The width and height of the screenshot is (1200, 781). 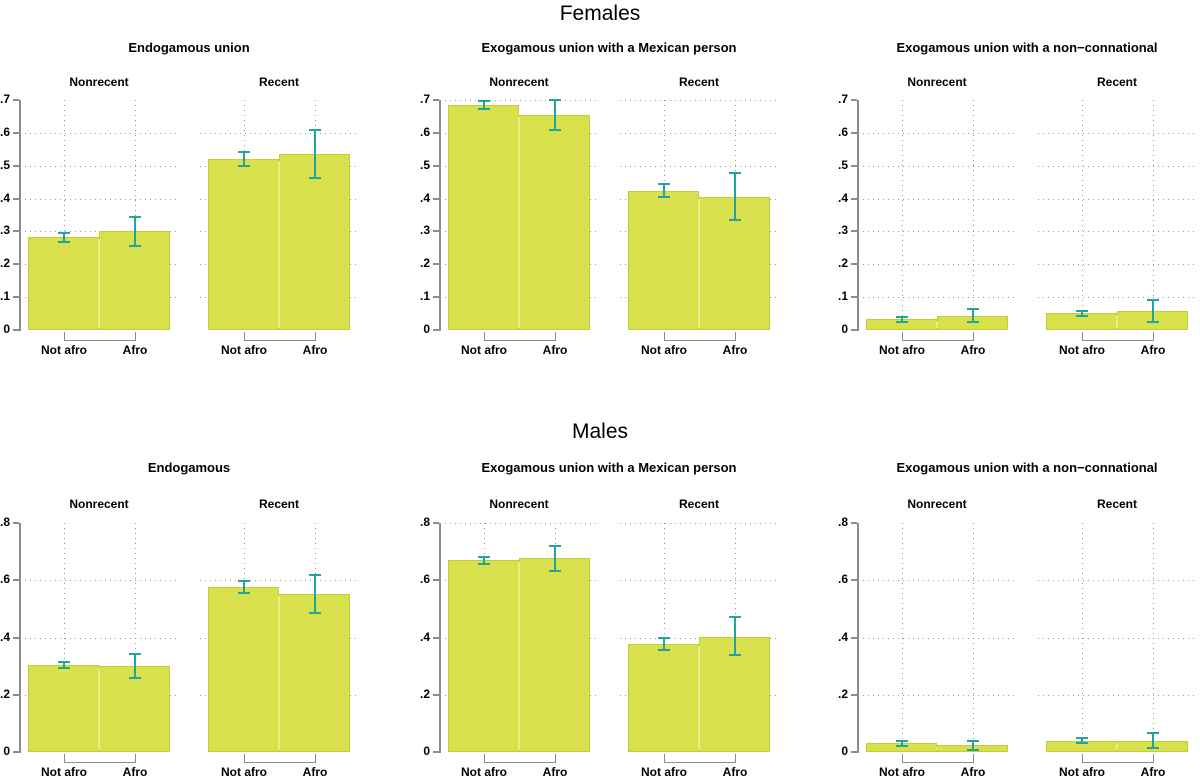 What do you see at coordinates (424, 99) in the screenshot?
I see `y-tick-label: .7` at bounding box center [424, 99].